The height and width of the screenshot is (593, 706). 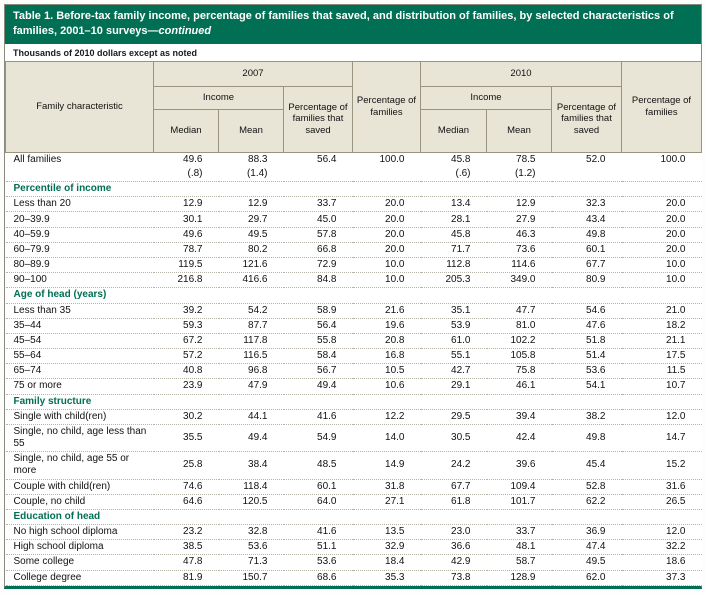 I want to click on cell-value: 61.0, so click(x=453, y=341).